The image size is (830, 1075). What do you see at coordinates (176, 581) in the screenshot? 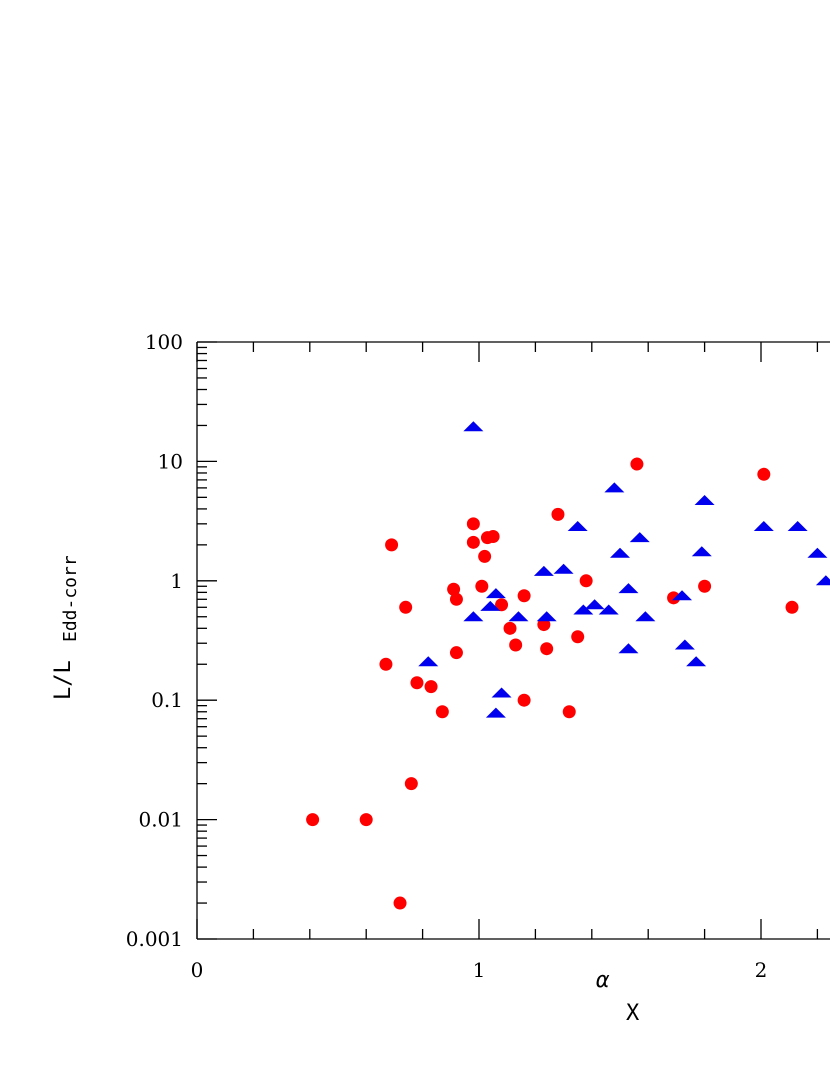
I see `y-tick-label: 1` at bounding box center [176, 581].